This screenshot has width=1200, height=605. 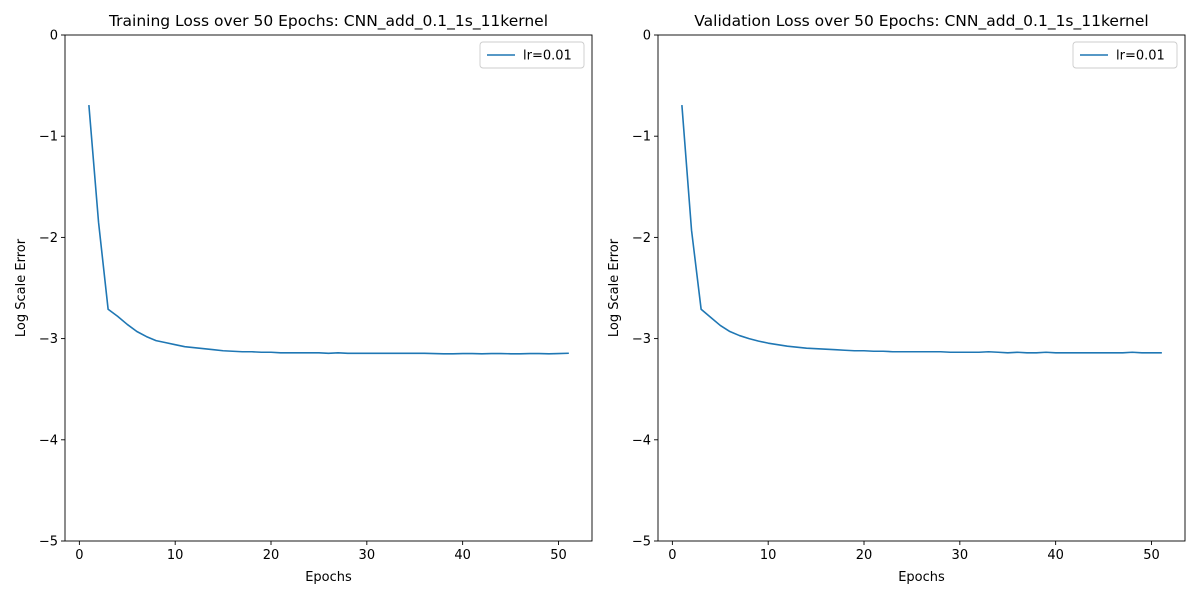 What do you see at coordinates (647, 36) in the screenshot?
I see `validation-y-tick-label: 0` at bounding box center [647, 36].